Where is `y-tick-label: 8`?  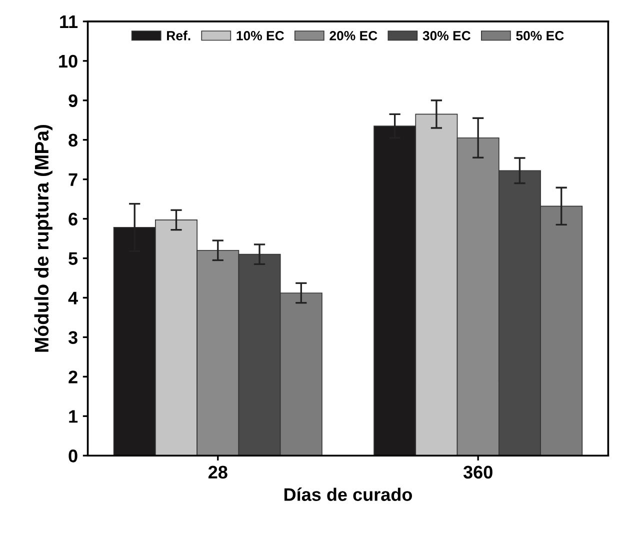 y-tick-label: 8 is located at coordinates (73, 140).